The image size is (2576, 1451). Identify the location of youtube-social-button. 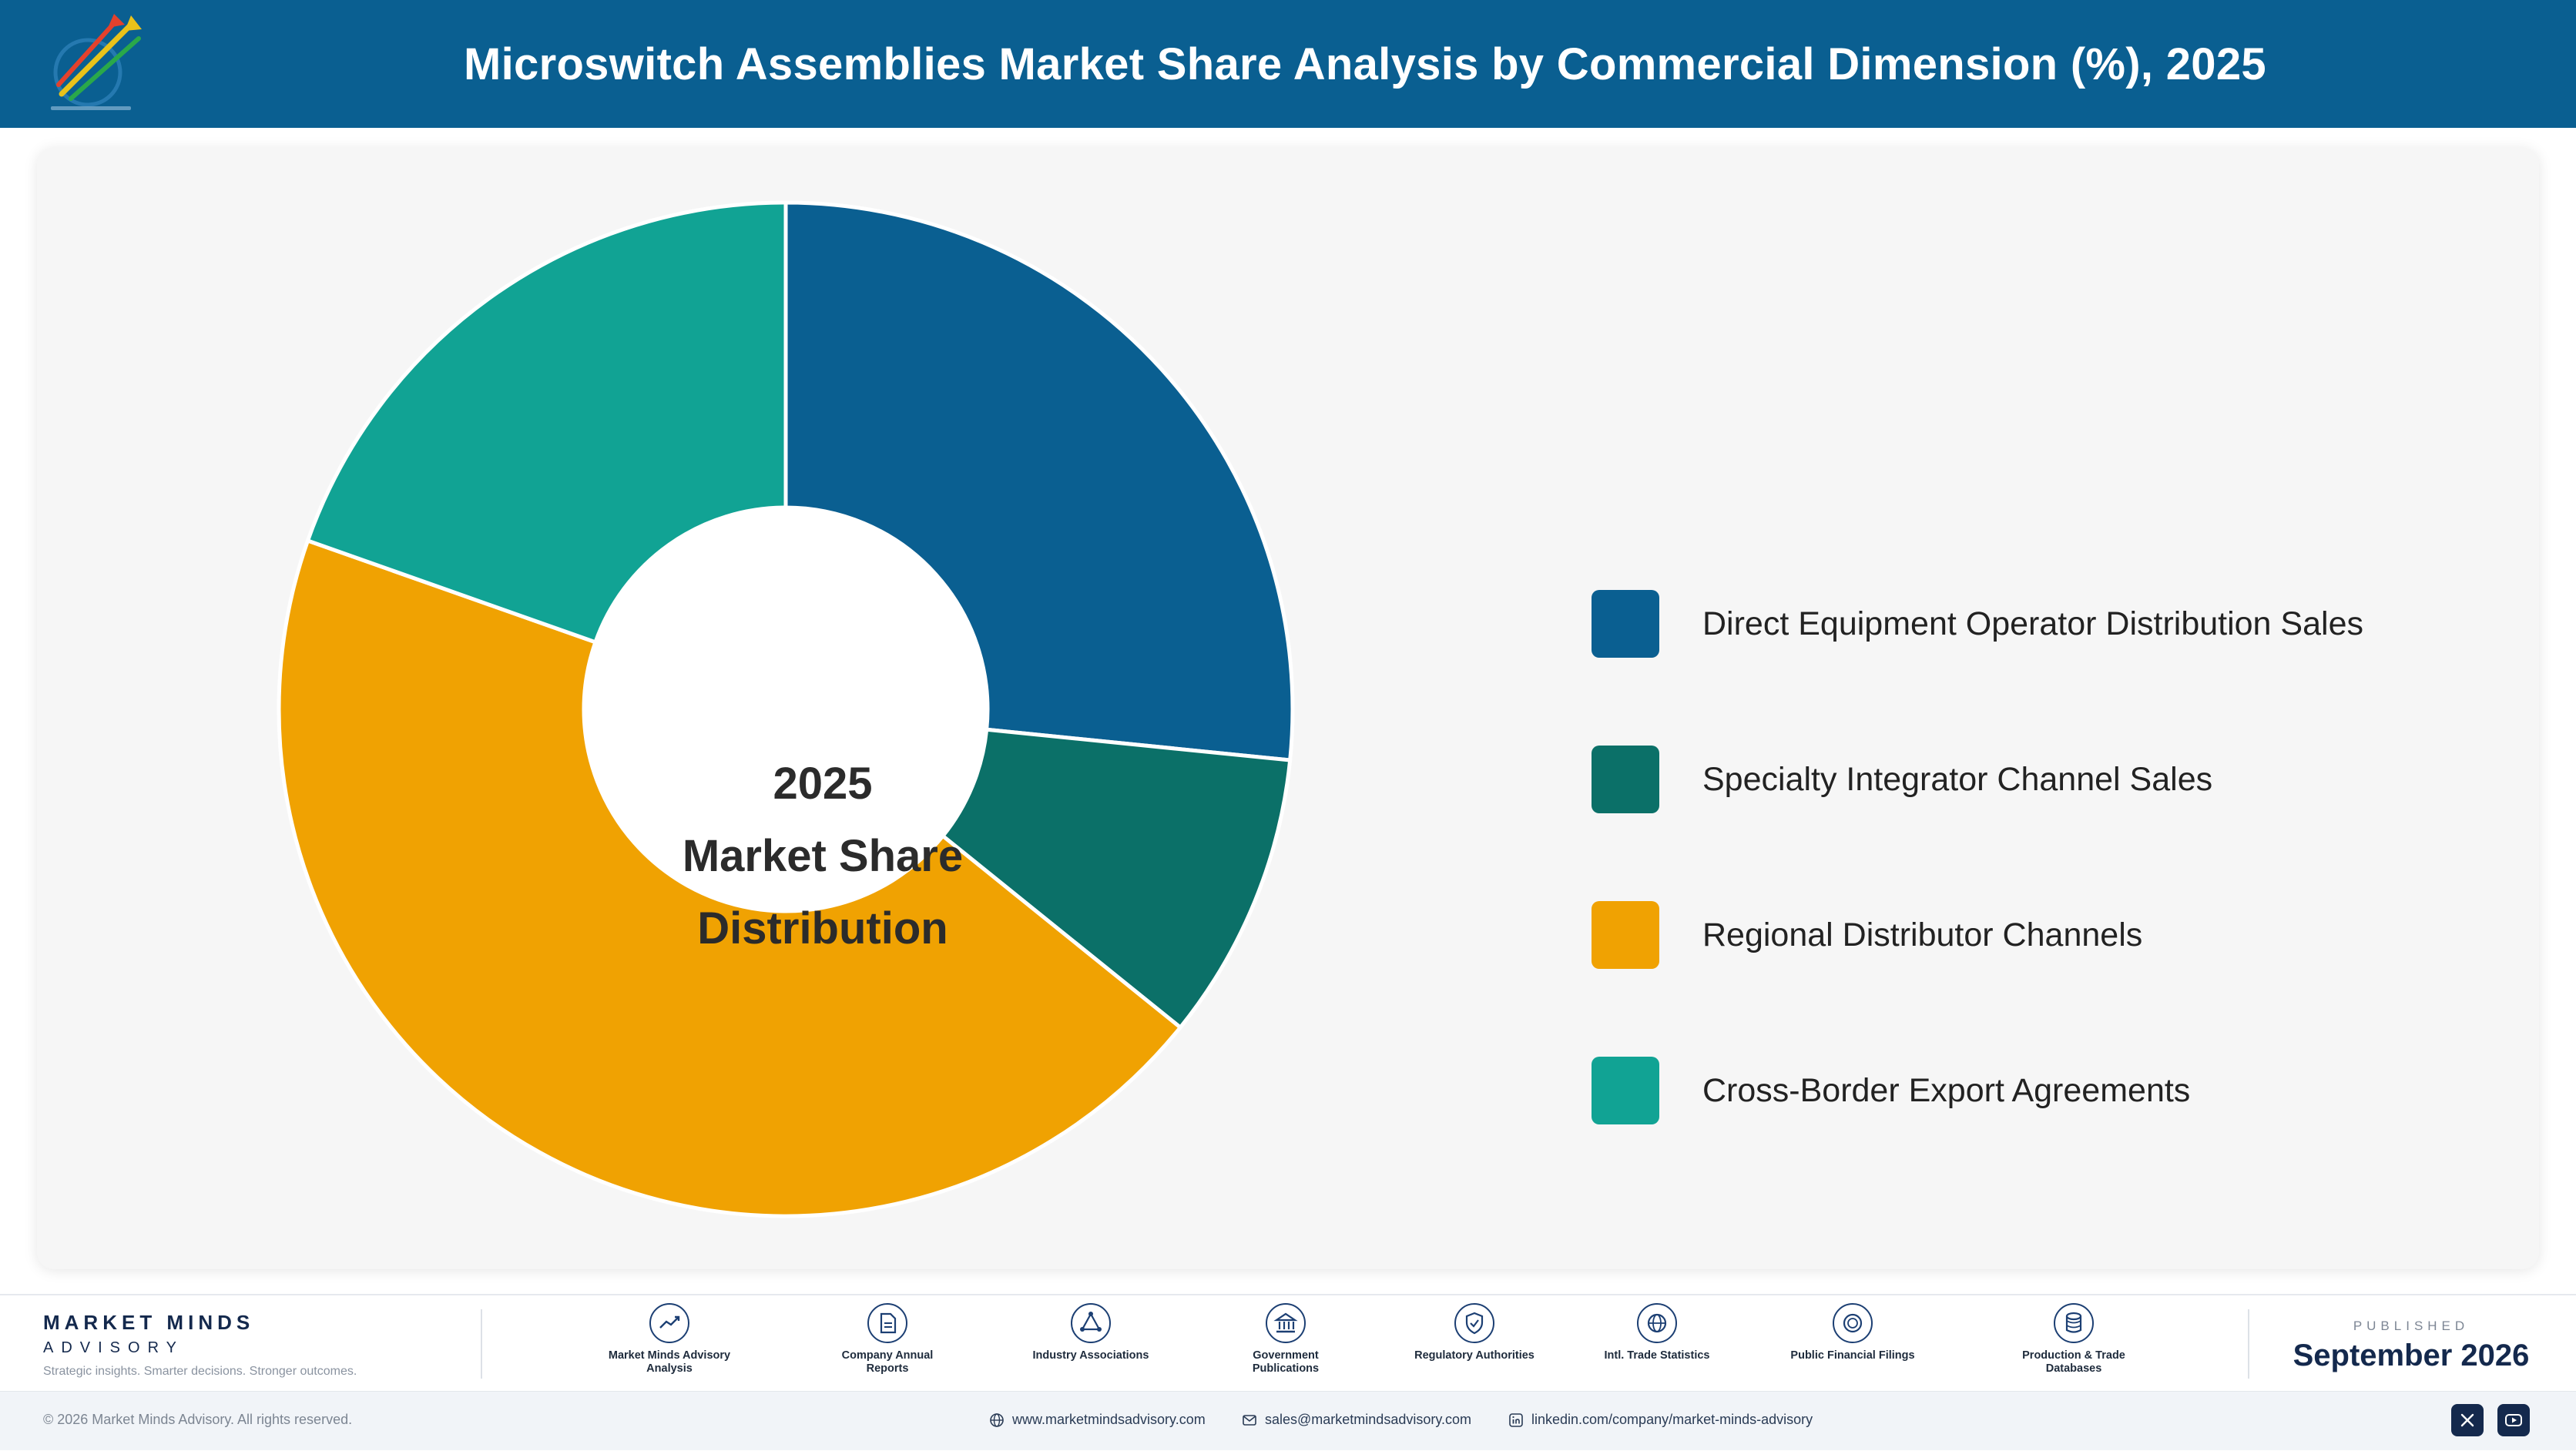
(2513, 1420).